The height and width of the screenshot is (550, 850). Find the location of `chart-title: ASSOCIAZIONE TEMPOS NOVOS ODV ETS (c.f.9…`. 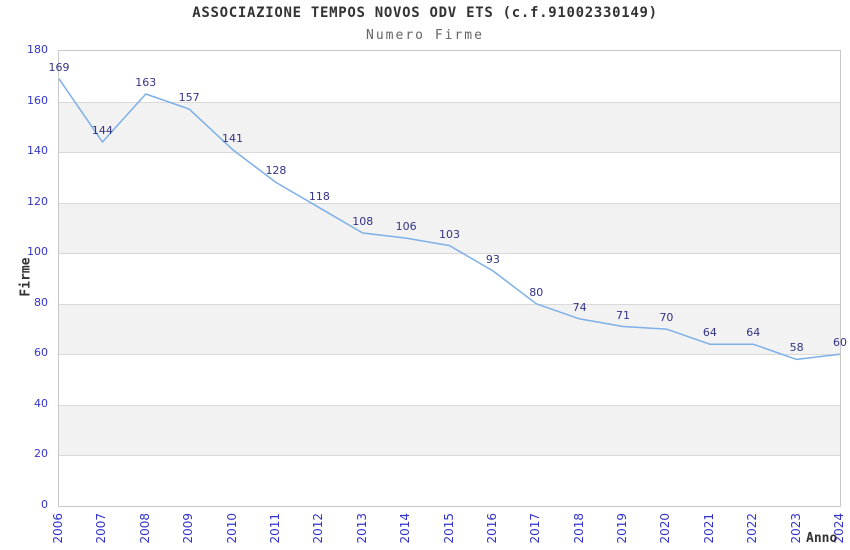

chart-title: ASSOCIAZIONE TEMPOS NOVOS ODV ETS (c.f.9… is located at coordinates (425, 13).